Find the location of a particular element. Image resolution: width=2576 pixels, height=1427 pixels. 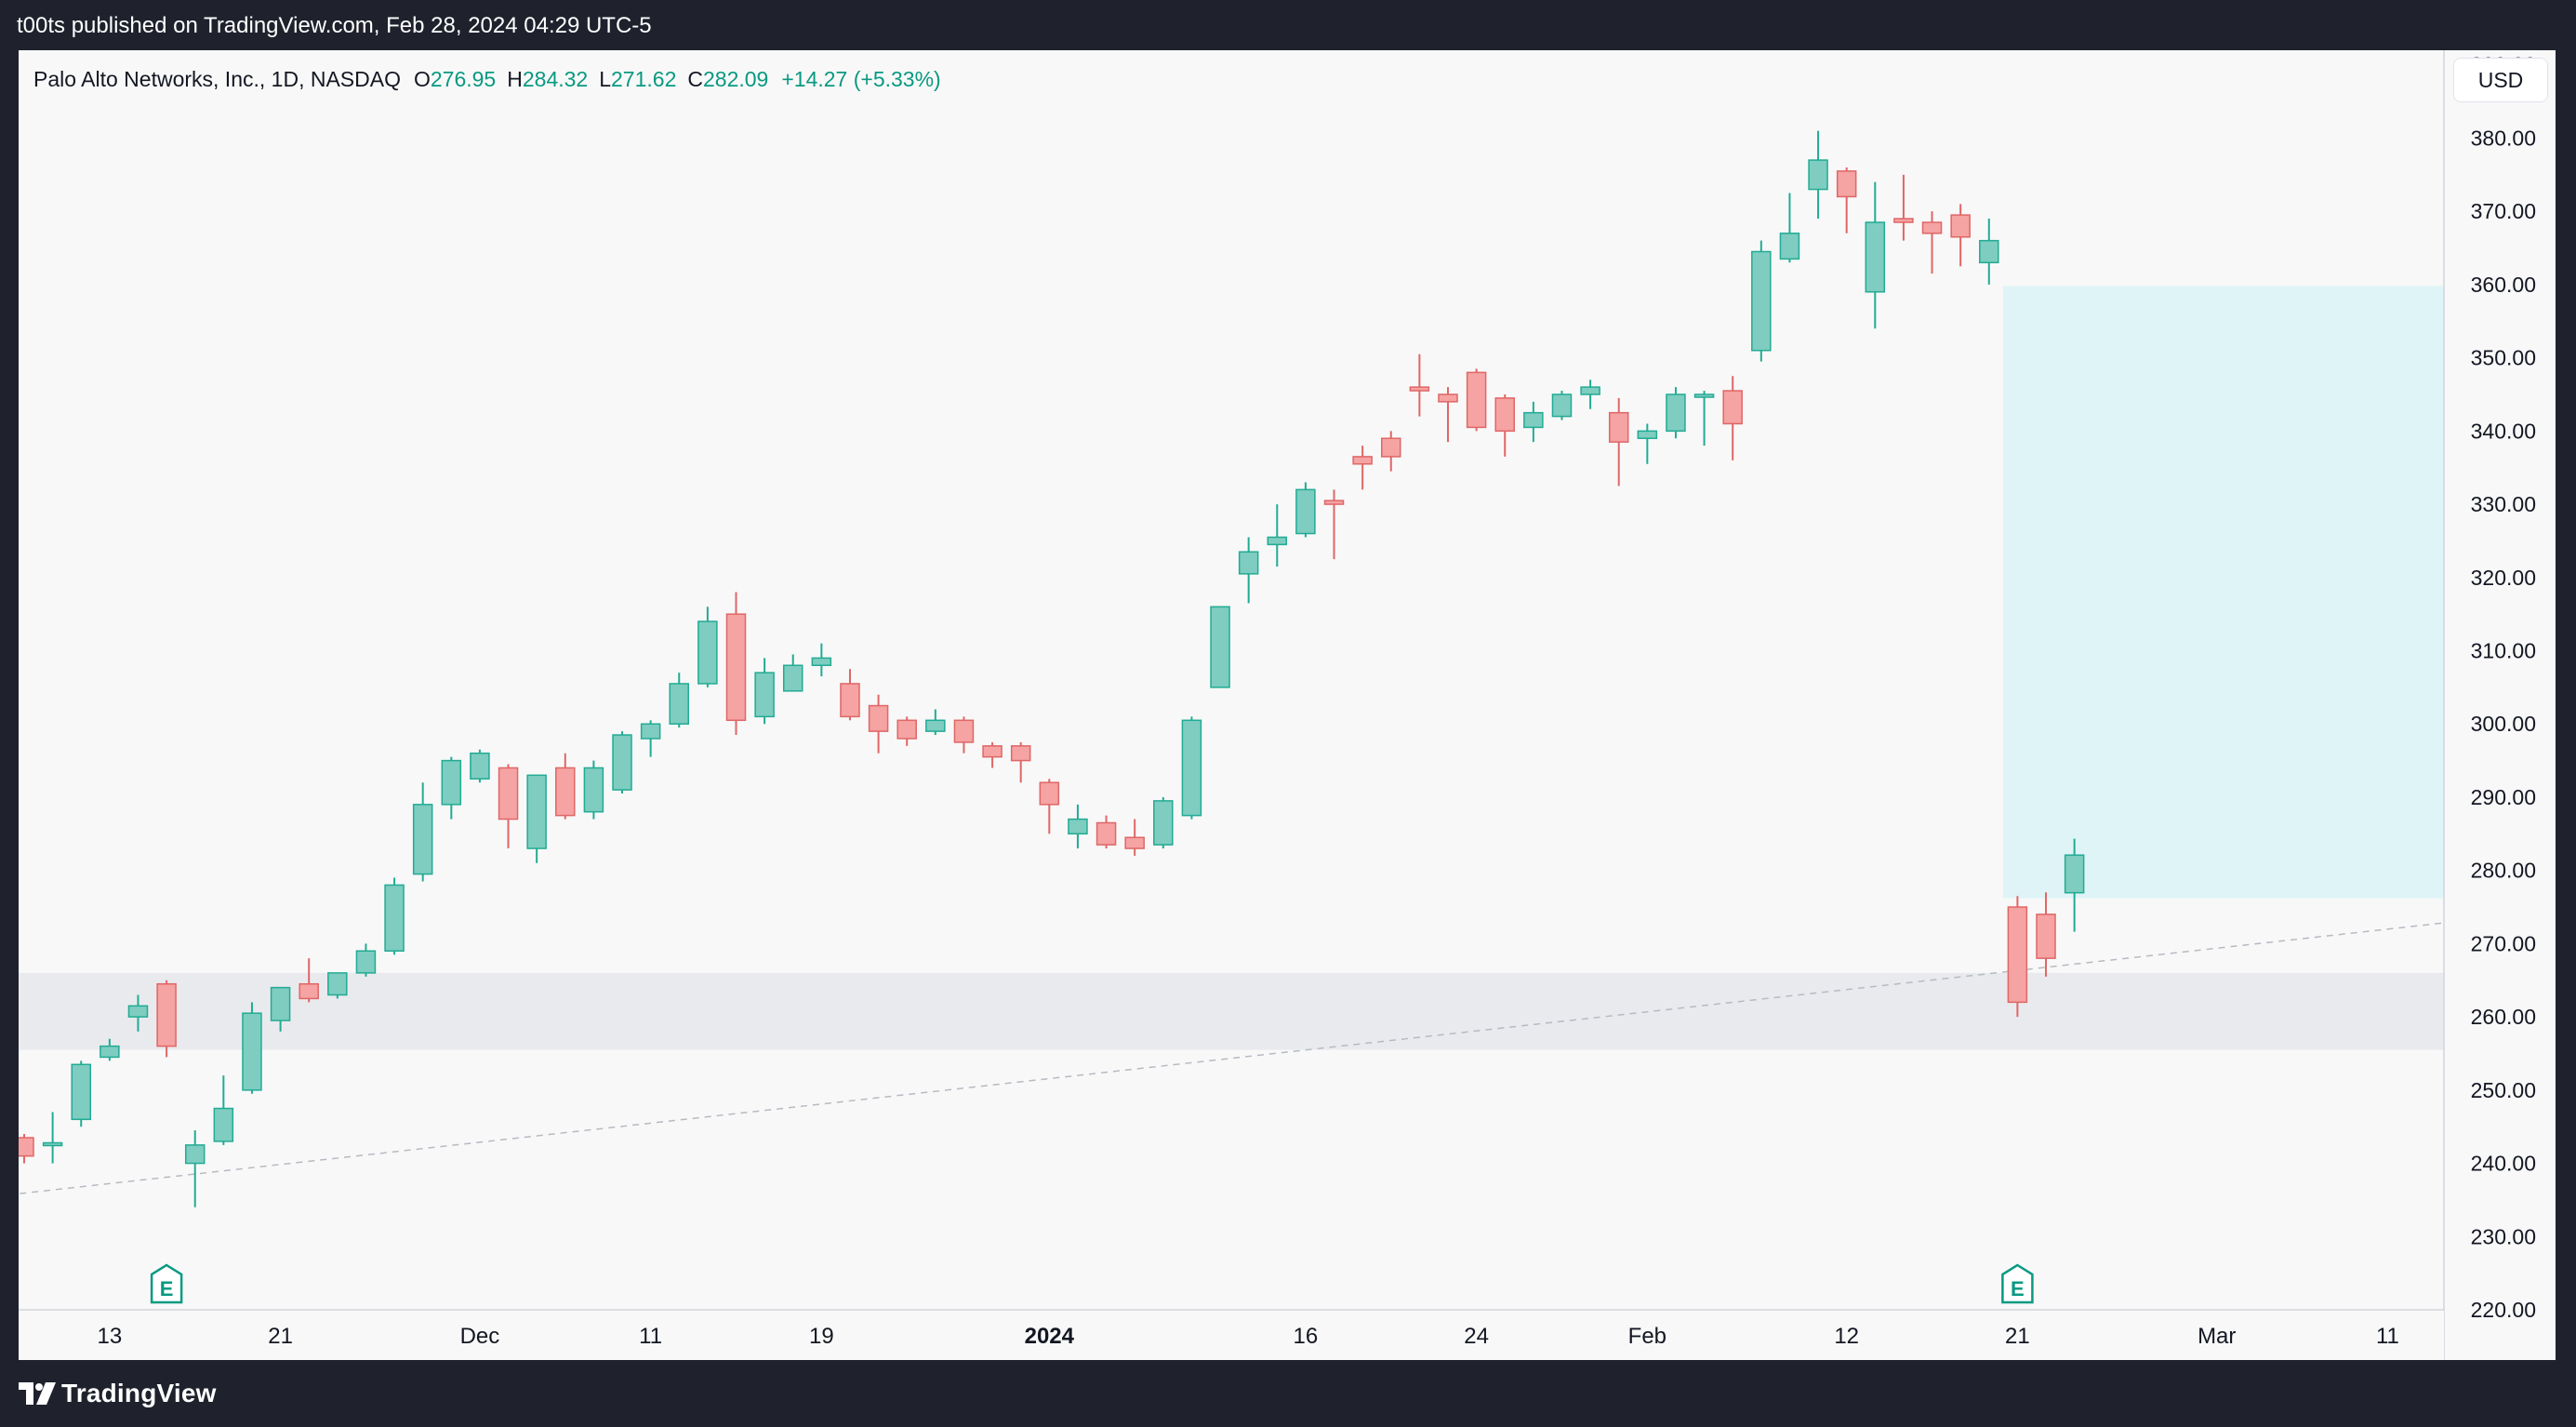

price-tick-label: 280.00 is located at coordinates (2503, 871).